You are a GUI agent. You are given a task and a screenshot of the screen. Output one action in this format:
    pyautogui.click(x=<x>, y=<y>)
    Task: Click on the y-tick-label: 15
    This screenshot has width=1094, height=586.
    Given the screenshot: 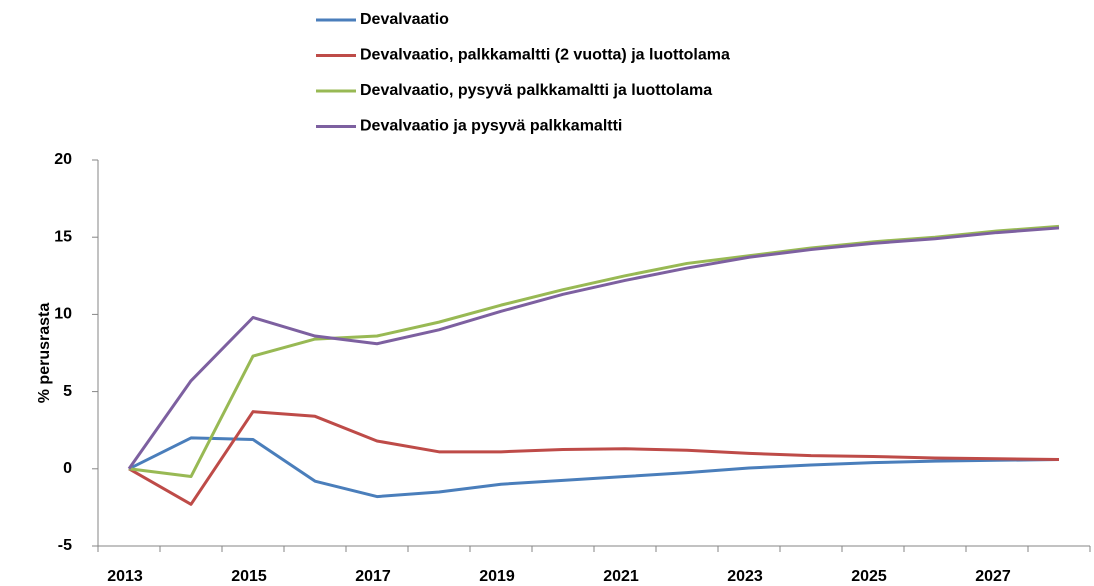 What is the action you would take?
    pyautogui.click(x=63, y=236)
    